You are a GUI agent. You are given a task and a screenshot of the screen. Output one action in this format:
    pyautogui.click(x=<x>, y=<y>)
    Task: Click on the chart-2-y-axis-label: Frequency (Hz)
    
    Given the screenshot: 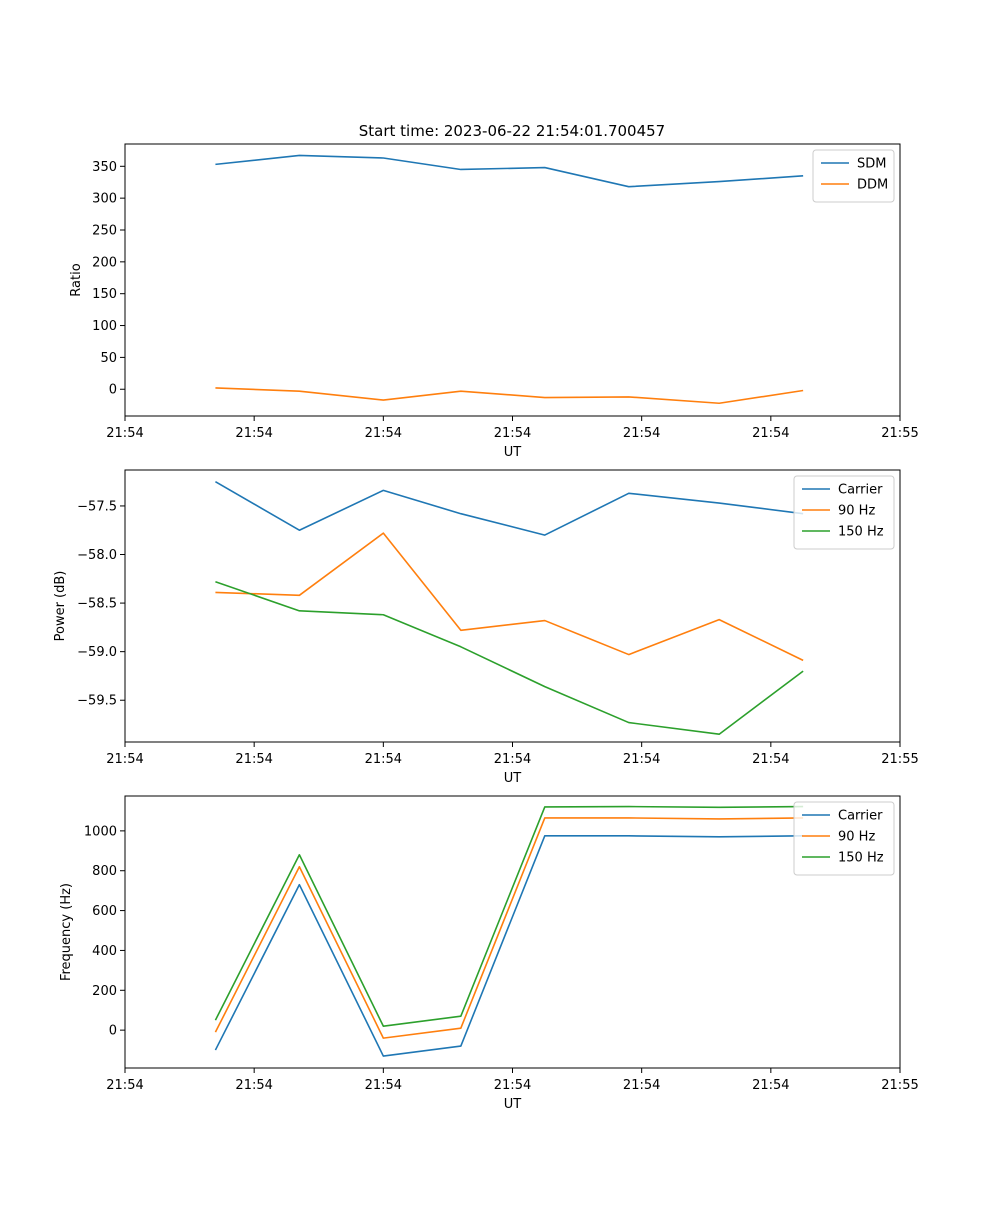 What is the action you would take?
    pyautogui.click(x=66, y=932)
    